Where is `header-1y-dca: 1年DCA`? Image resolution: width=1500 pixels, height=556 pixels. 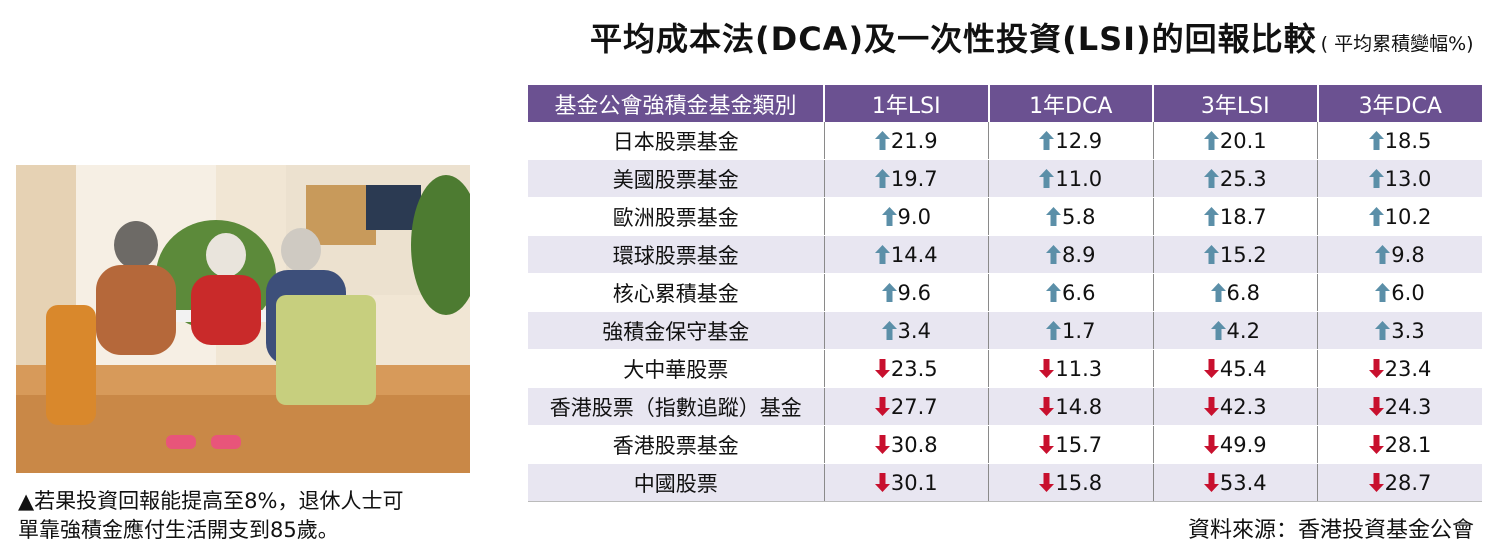
header-1y-dca: 1年DCA is located at coordinates (1070, 103).